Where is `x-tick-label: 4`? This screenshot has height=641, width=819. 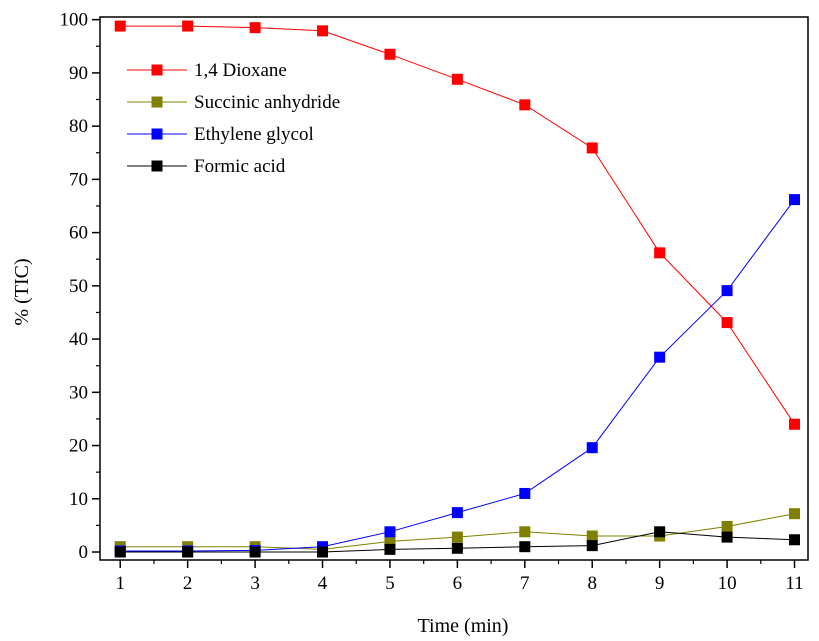
x-tick-label: 4 is located at coordinates (323, 583).